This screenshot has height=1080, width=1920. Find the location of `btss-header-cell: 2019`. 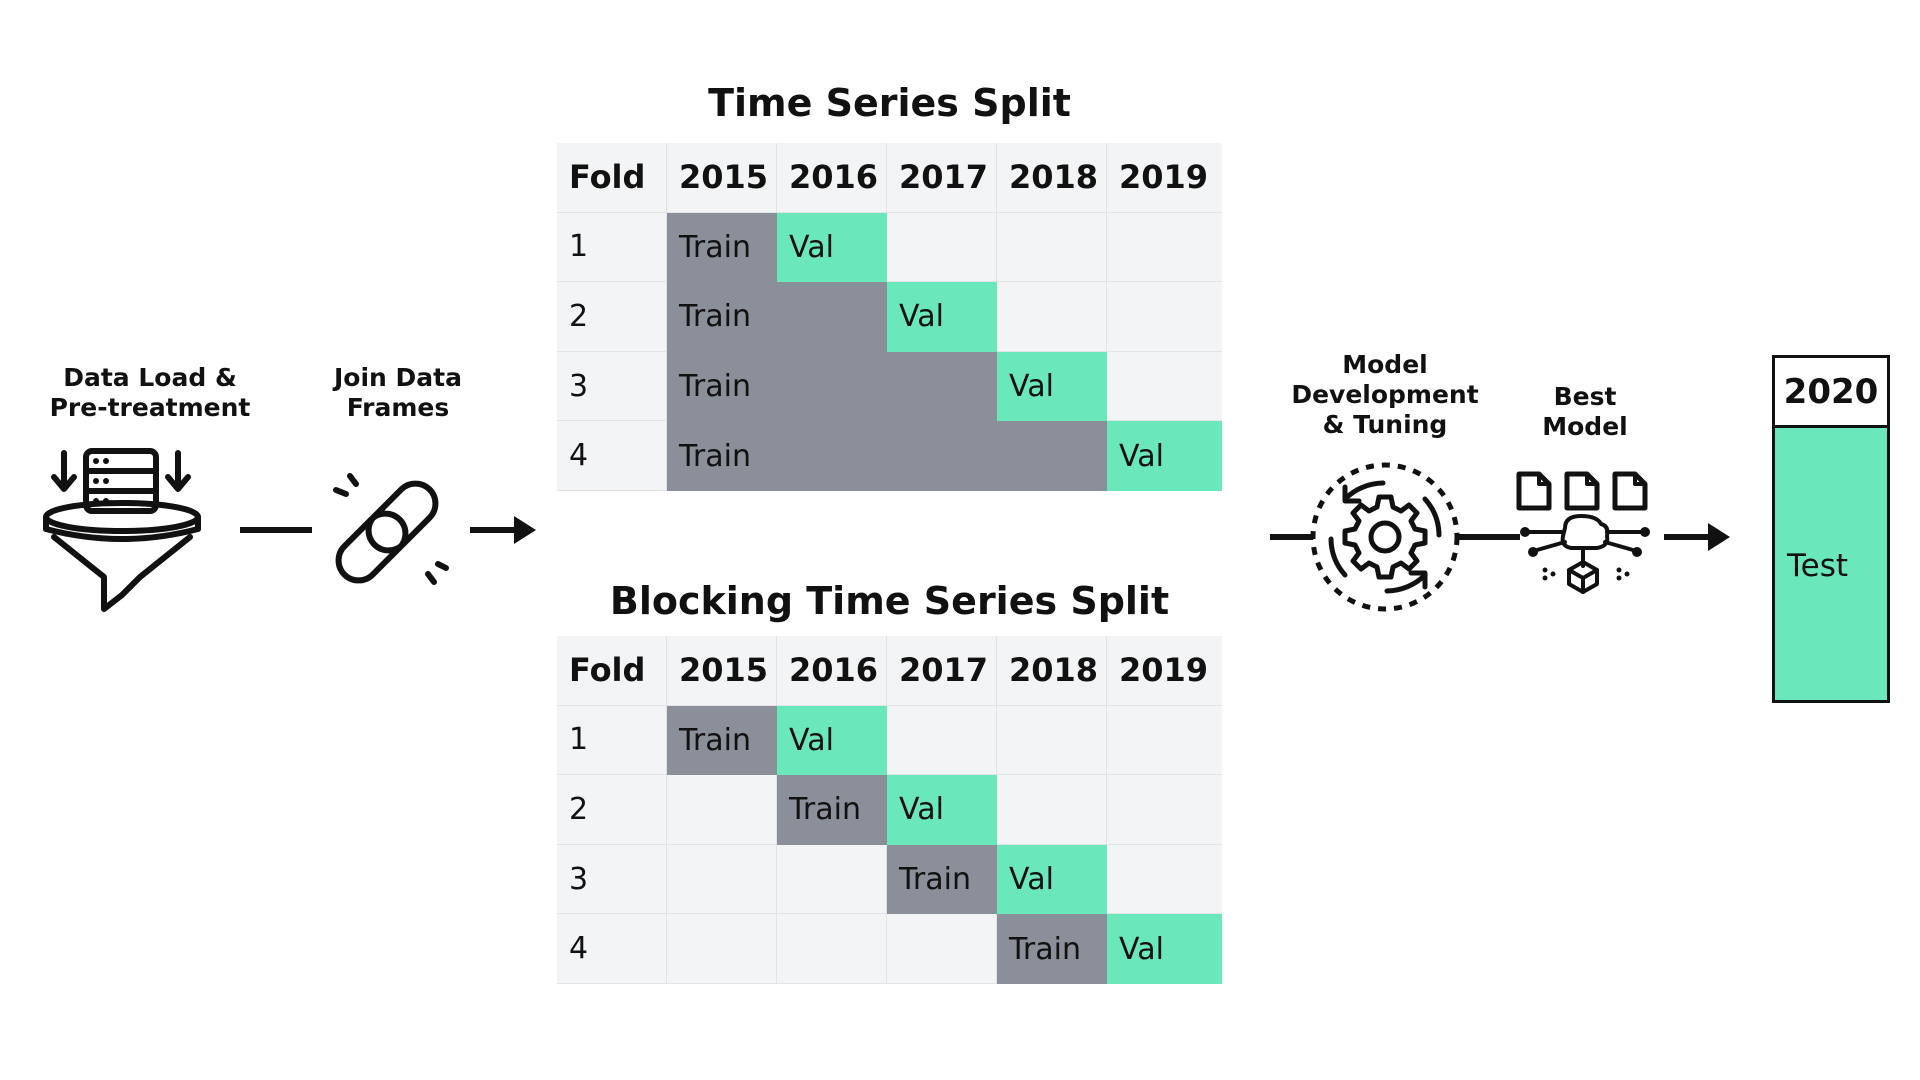

btss-header-cell: 2019 is located at coordinates (1164, 670).